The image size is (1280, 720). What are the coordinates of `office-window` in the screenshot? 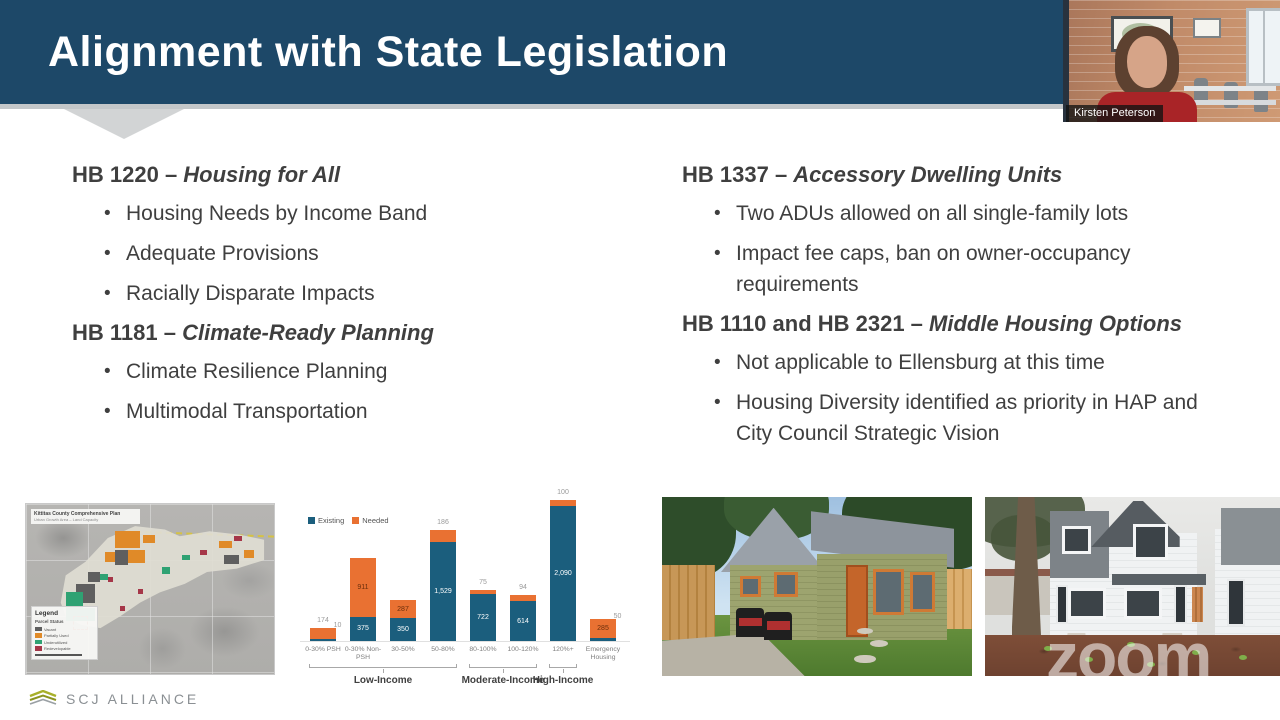 It's located at (1263, 47).